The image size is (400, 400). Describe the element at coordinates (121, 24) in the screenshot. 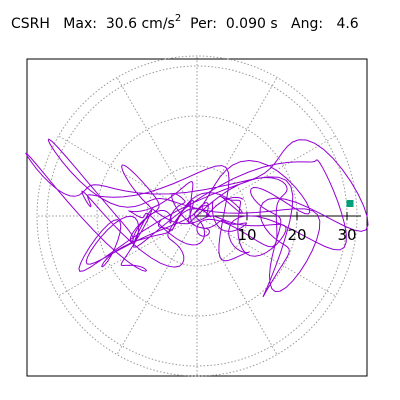

I see `max-value: 30.6` at that location.